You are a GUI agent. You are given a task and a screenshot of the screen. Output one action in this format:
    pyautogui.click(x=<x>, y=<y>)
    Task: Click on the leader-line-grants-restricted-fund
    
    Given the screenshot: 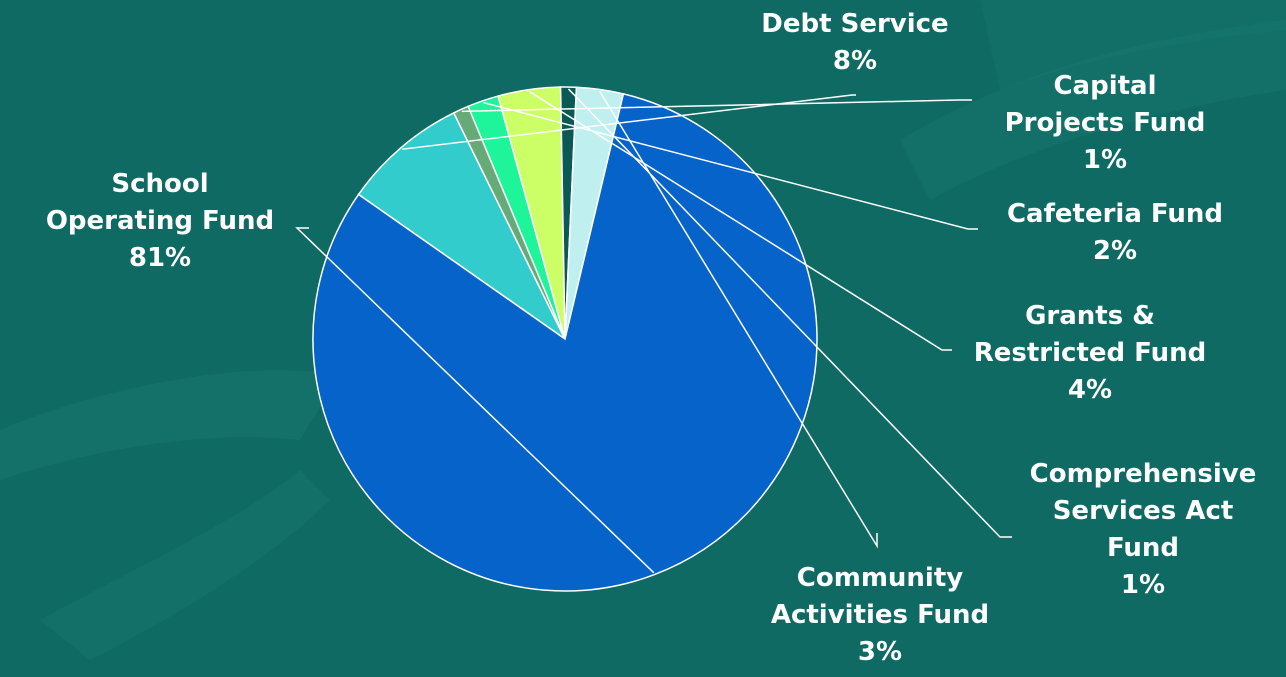 What is the action you would take?
    pyautogui.click(x=740, y=220)
    